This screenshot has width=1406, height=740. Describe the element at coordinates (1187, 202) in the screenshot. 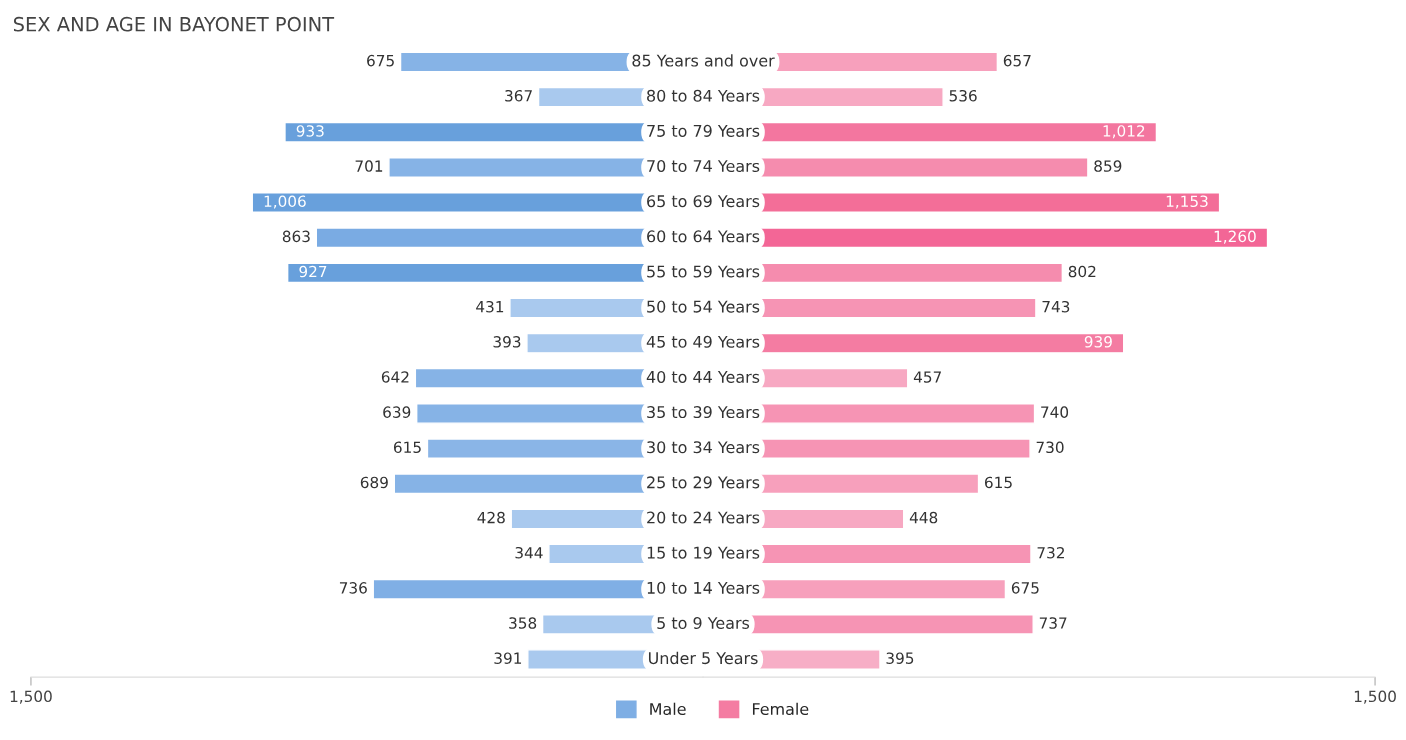

I see `data-label: 1,153` at that location.